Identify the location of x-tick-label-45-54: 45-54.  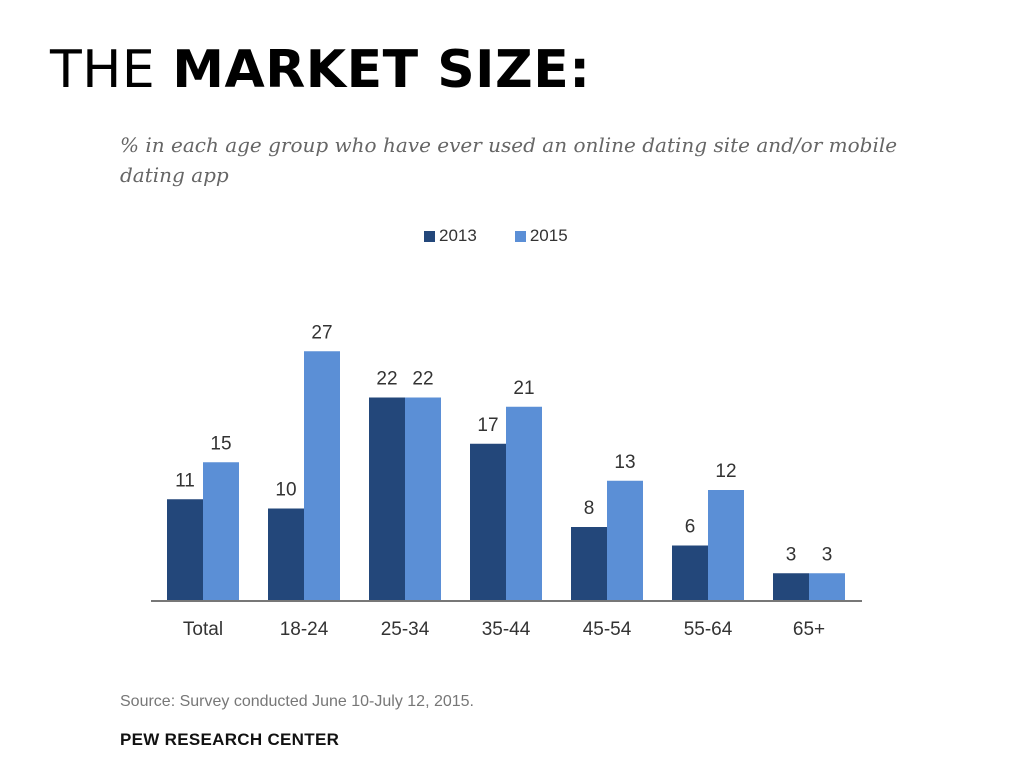
(607, 629).